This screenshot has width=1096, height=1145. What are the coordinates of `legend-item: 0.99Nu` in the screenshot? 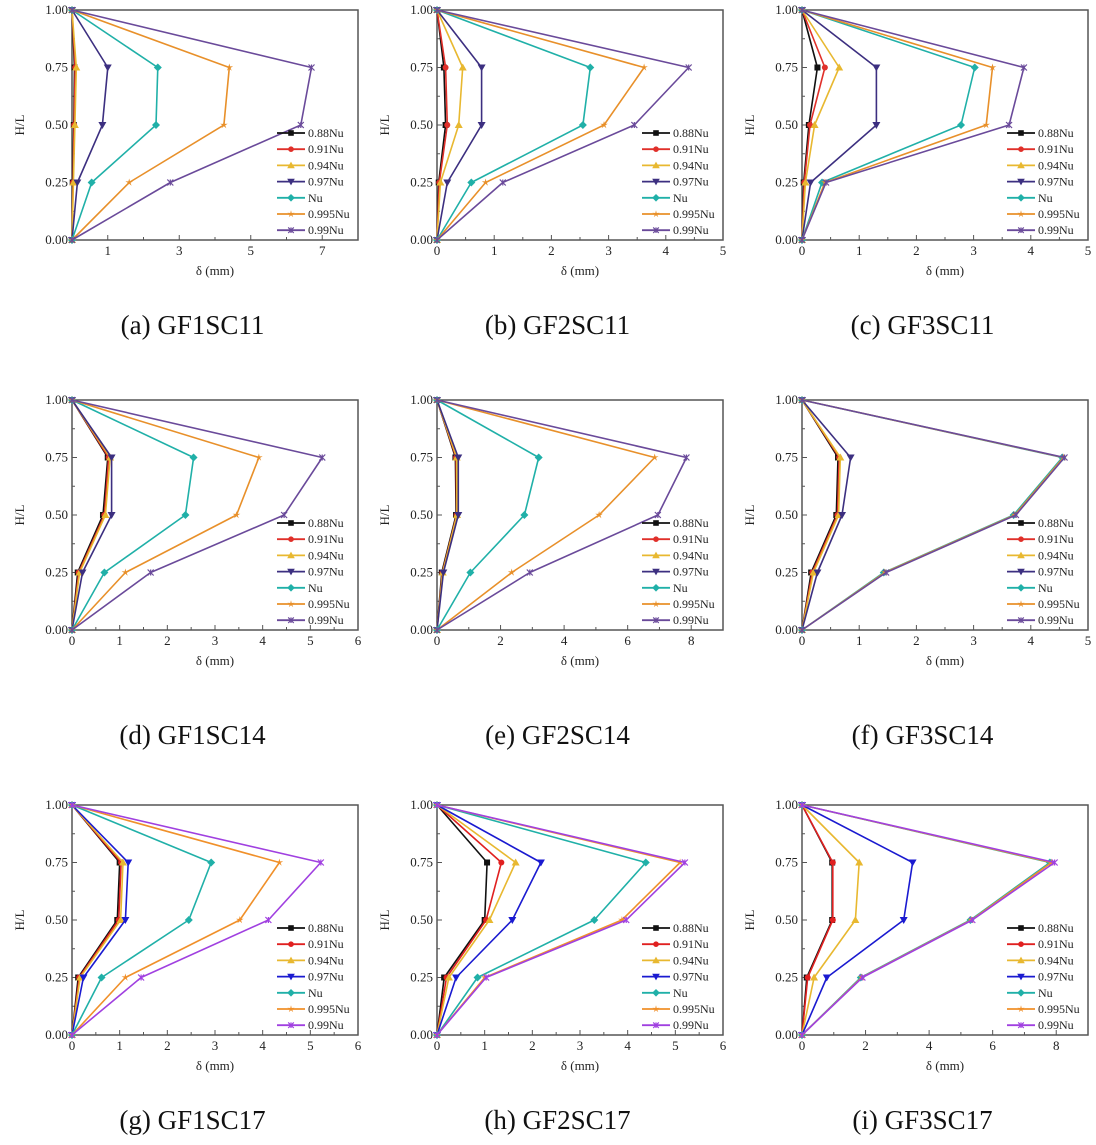 It's located at (310, 620).